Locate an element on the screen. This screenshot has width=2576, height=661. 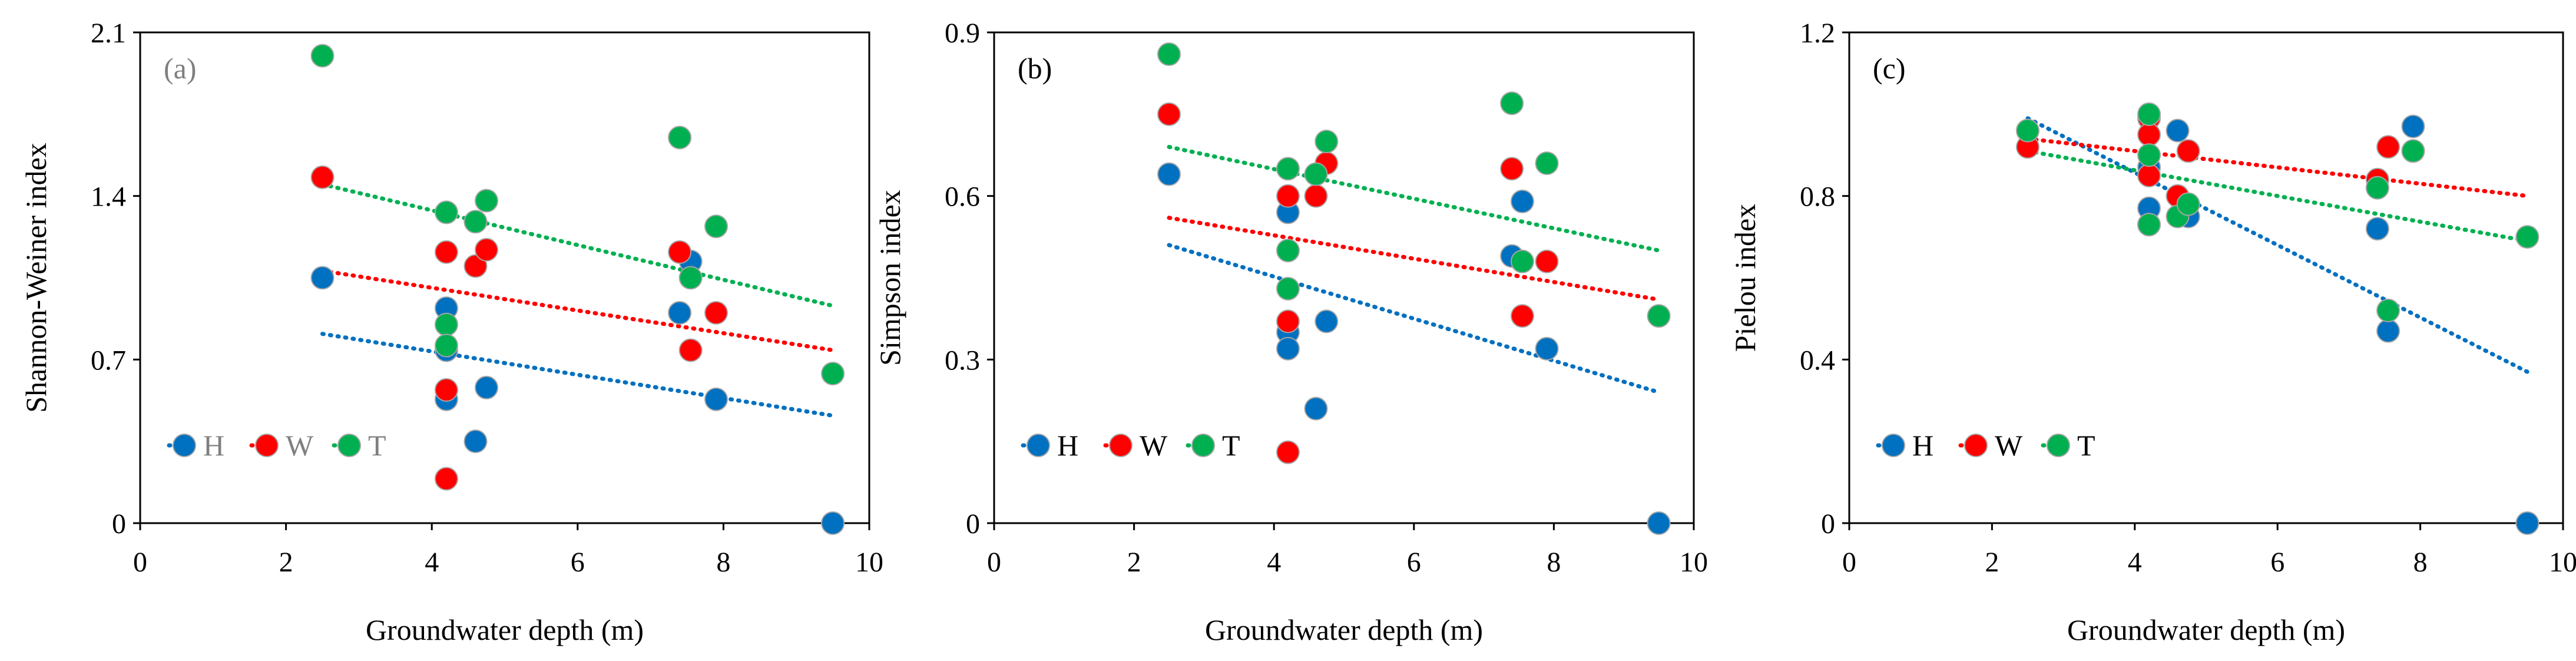
y-tick-label: 0.7 is located at coordinates (108, 360).